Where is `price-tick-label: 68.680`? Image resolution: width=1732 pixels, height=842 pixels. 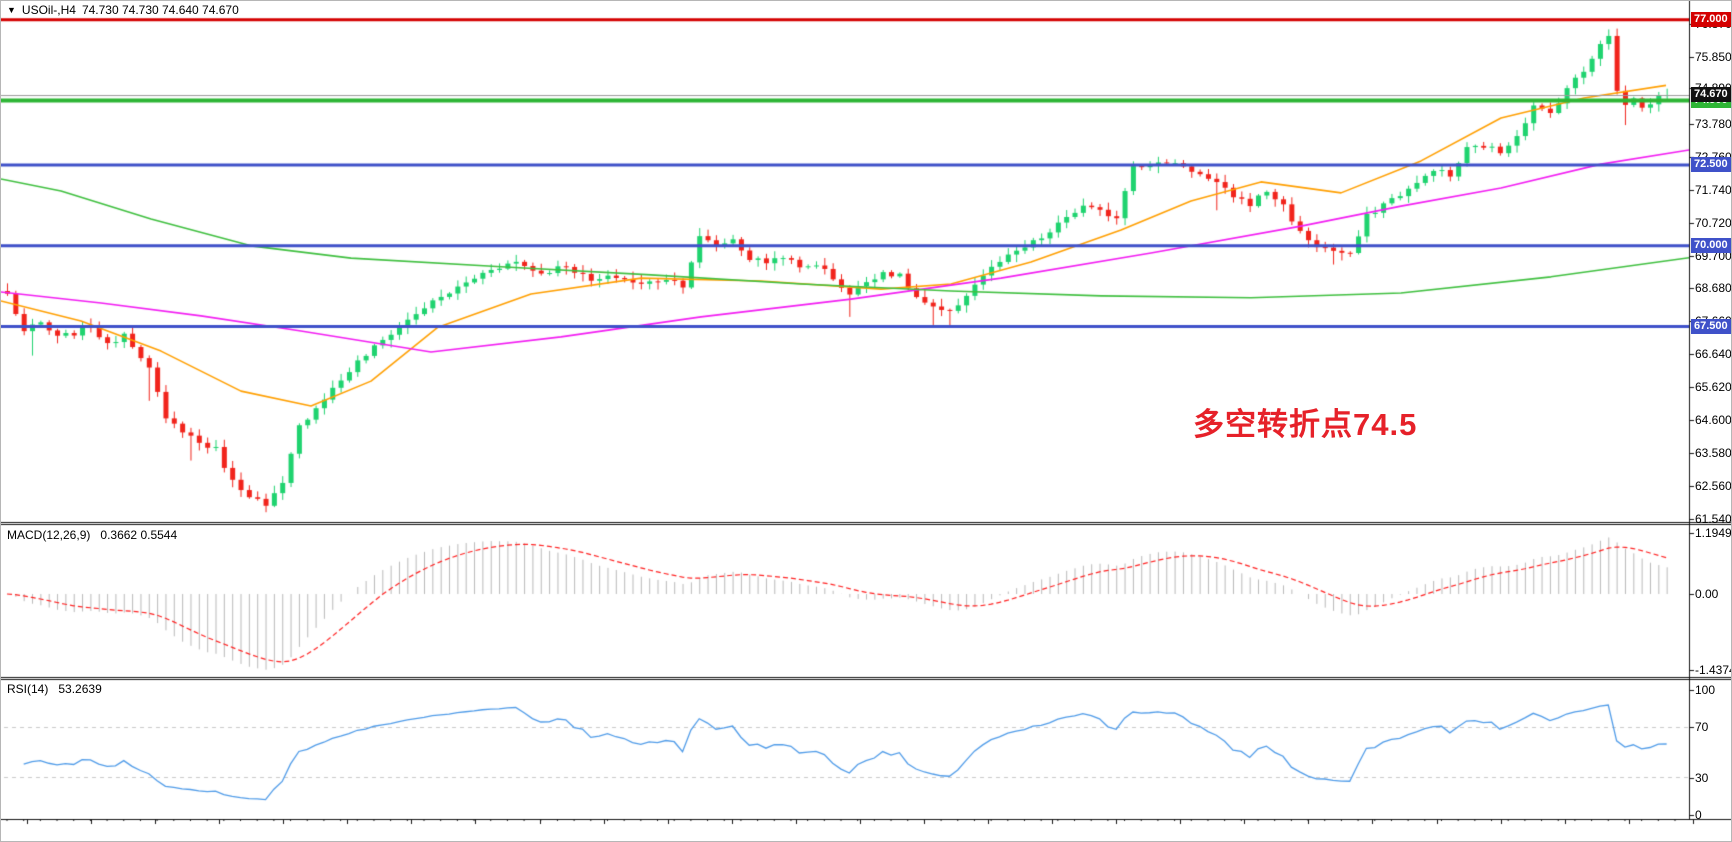
price-tick-label: 68.680 is located at coordinates (1713, 288).